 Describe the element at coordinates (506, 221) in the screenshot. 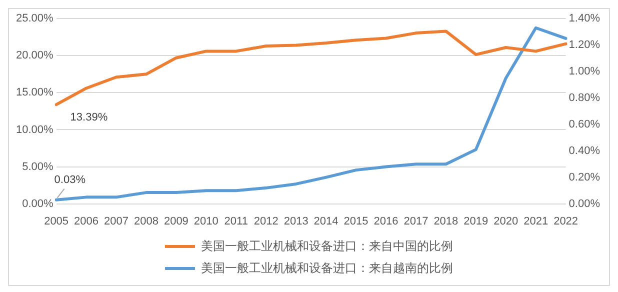

I see `x-tick-label: 2020` at that location.